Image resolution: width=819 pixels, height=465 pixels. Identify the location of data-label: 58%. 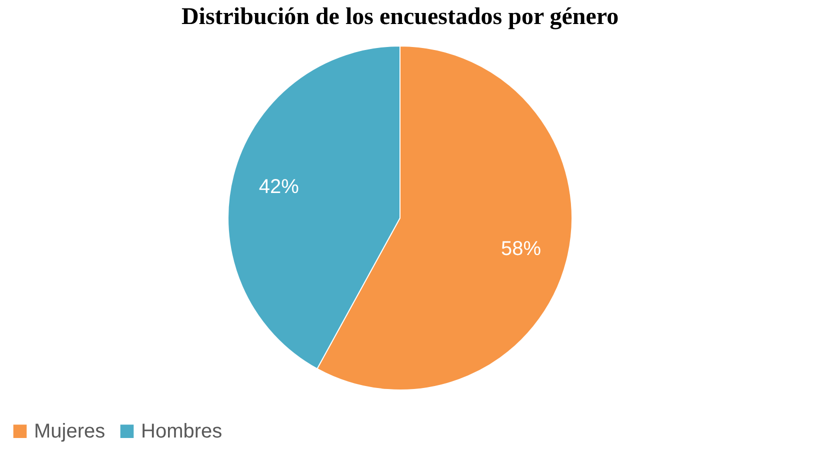
(521, 249).